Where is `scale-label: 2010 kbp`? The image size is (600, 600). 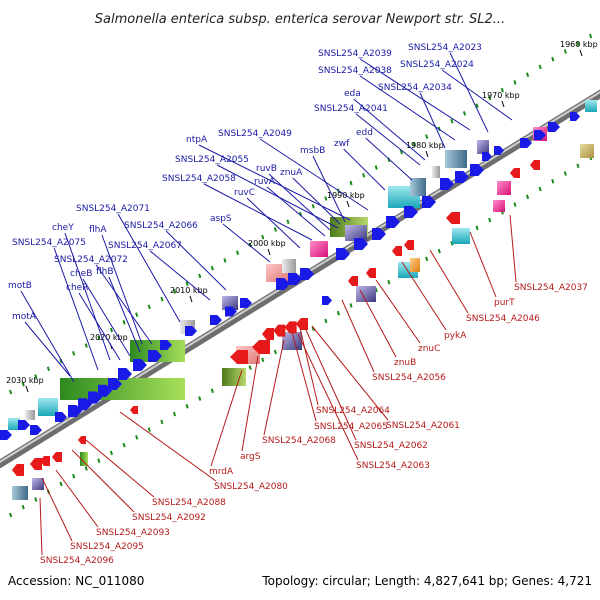
scale-label: 2010 kbp is located at coordinates (189, 290).